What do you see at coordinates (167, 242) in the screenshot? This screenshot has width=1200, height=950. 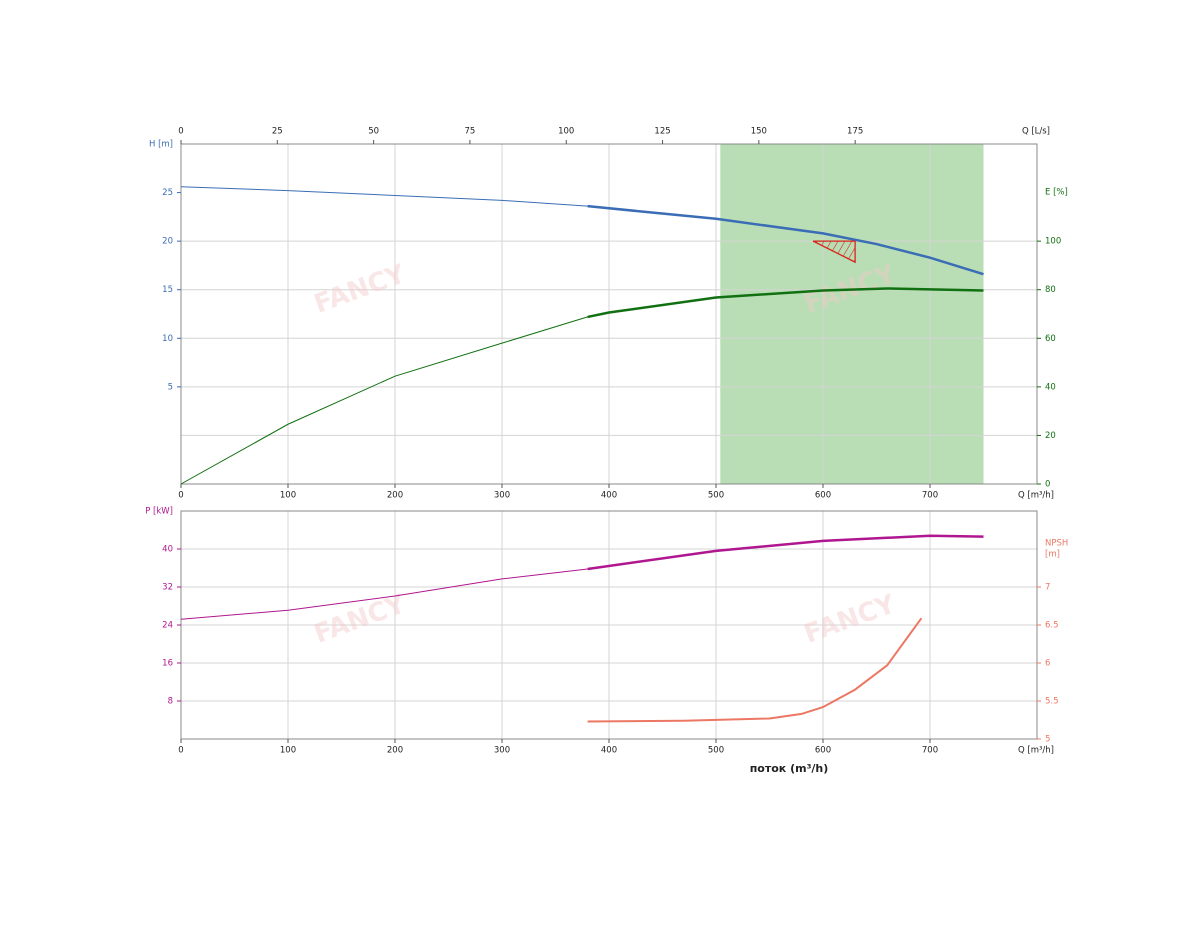 I see `y-tick-label: 20` at bounding box center [167, 242].